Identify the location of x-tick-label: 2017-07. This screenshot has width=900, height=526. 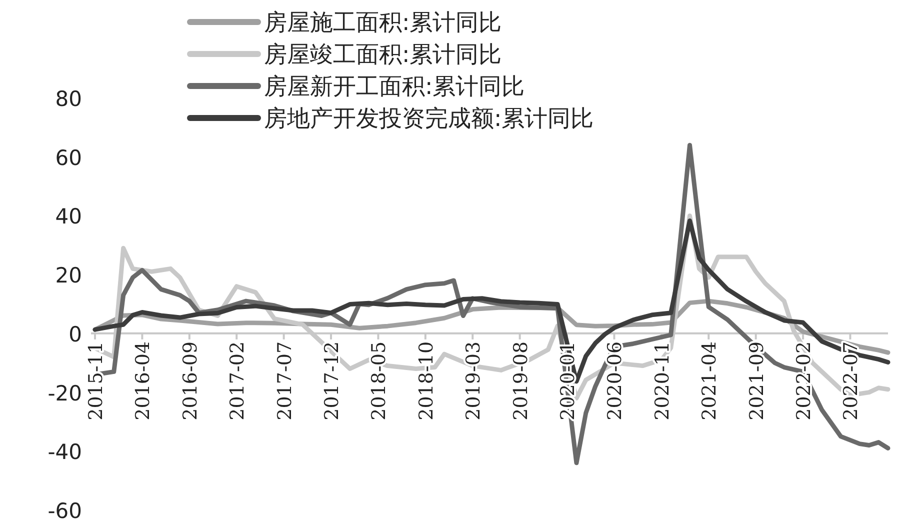
(285, 380).